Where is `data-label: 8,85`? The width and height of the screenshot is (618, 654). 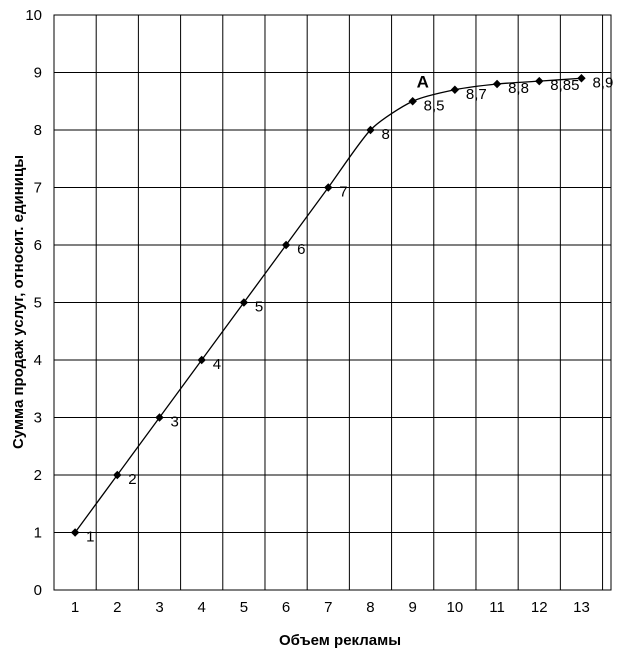 data-label: 8,85 is located at coordinates (564, 85).